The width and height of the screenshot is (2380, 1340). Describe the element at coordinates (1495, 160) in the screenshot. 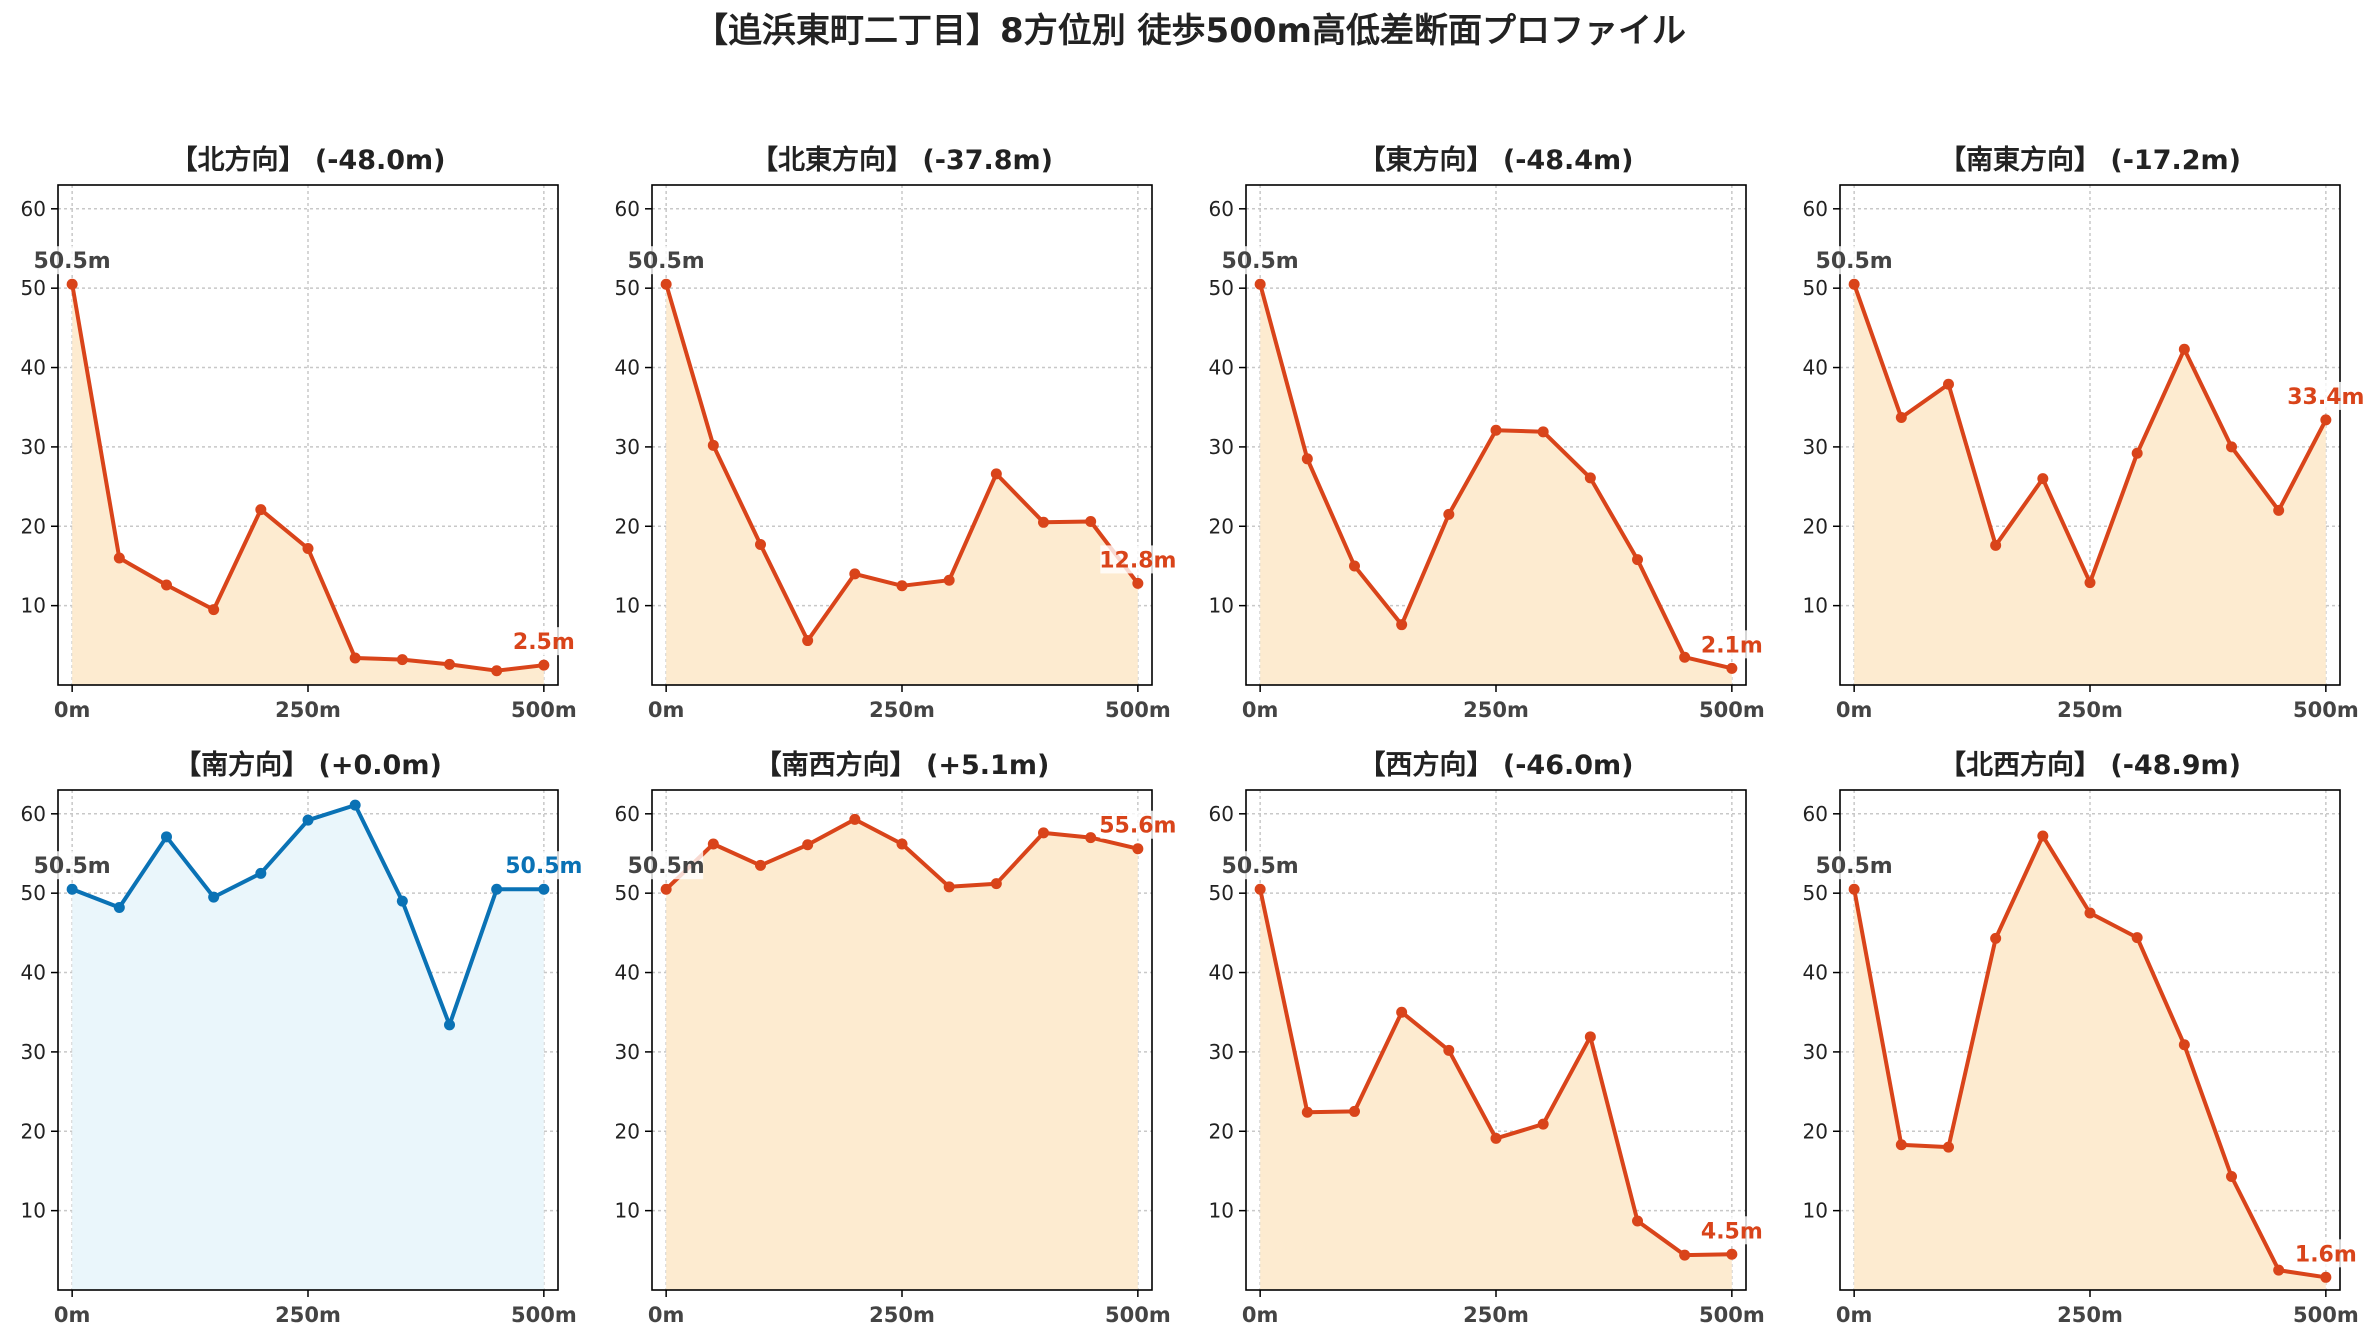

I see `panel-title: 【東方向】 (-48.4m)` at that location.